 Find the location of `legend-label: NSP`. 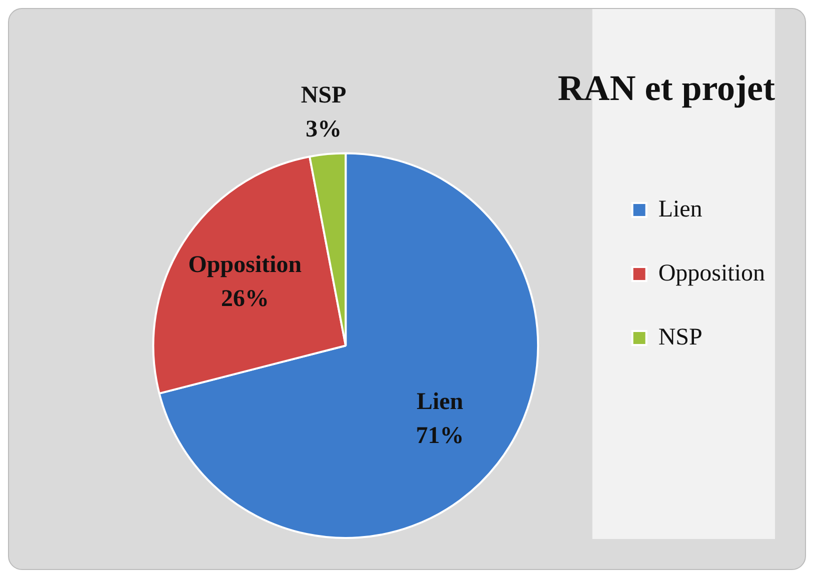

legend-label: NSP is located at coordinates (680, 337).